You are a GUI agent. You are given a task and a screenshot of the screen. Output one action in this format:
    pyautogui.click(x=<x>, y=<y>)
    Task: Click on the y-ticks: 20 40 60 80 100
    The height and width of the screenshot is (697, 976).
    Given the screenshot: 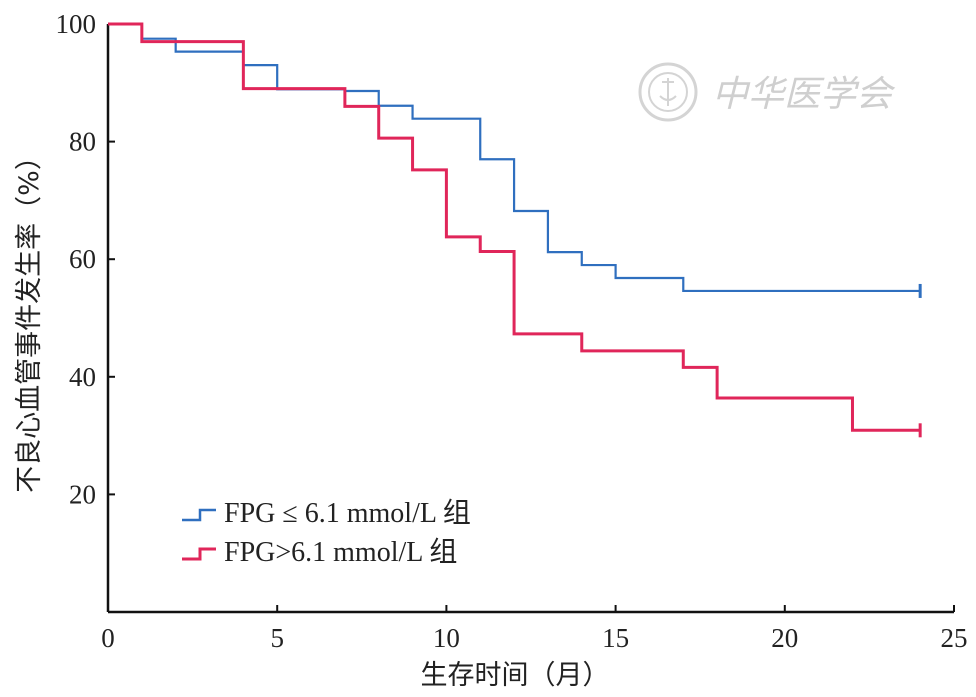 What is the action you would take?
    pyautogui.click(x=85, y=259)
    